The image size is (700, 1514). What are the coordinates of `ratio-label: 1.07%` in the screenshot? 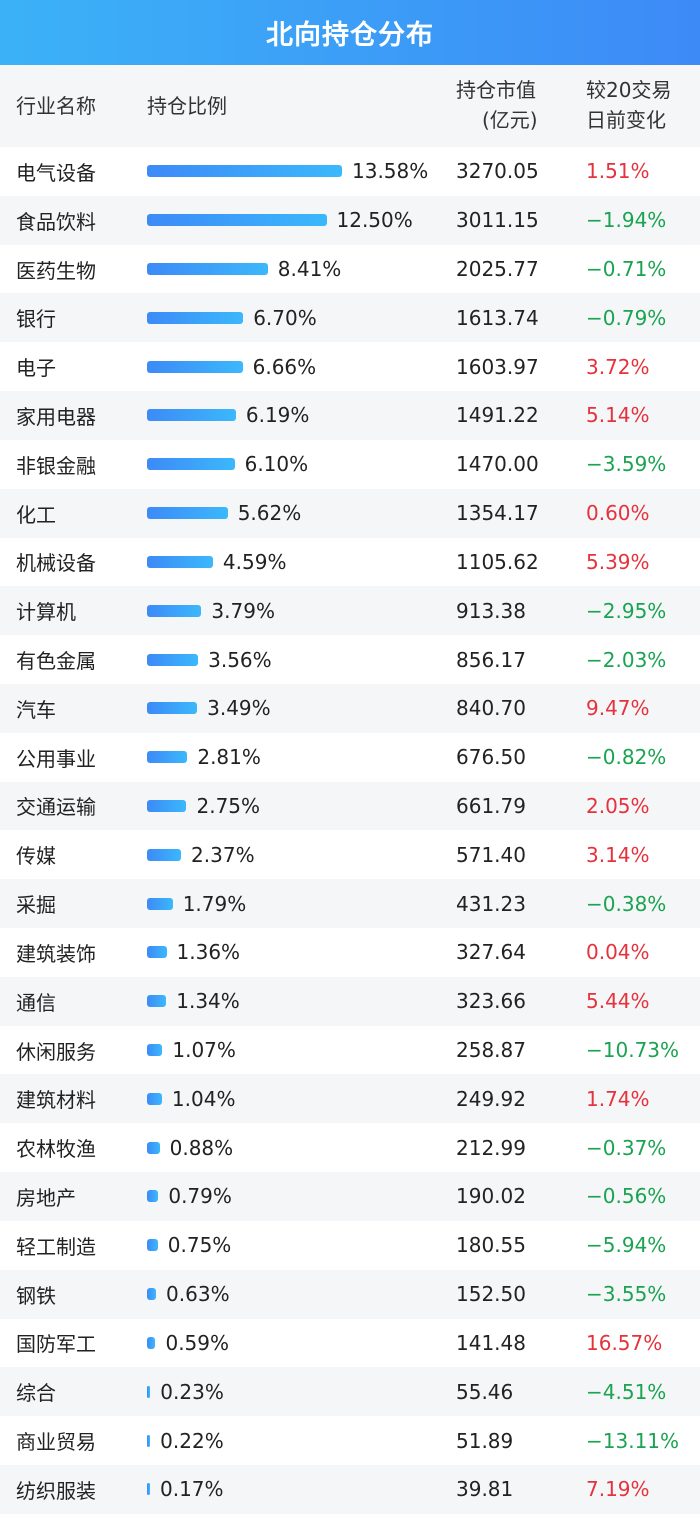 It's located at (204, 1050).